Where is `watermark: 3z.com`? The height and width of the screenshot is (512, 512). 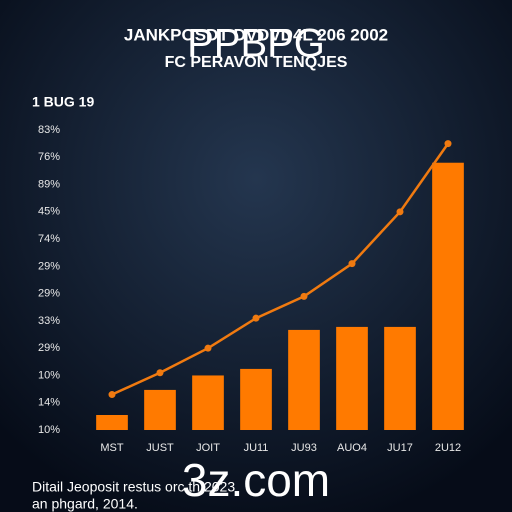
watermark: 3z.com is located at coordinates (256, 480).